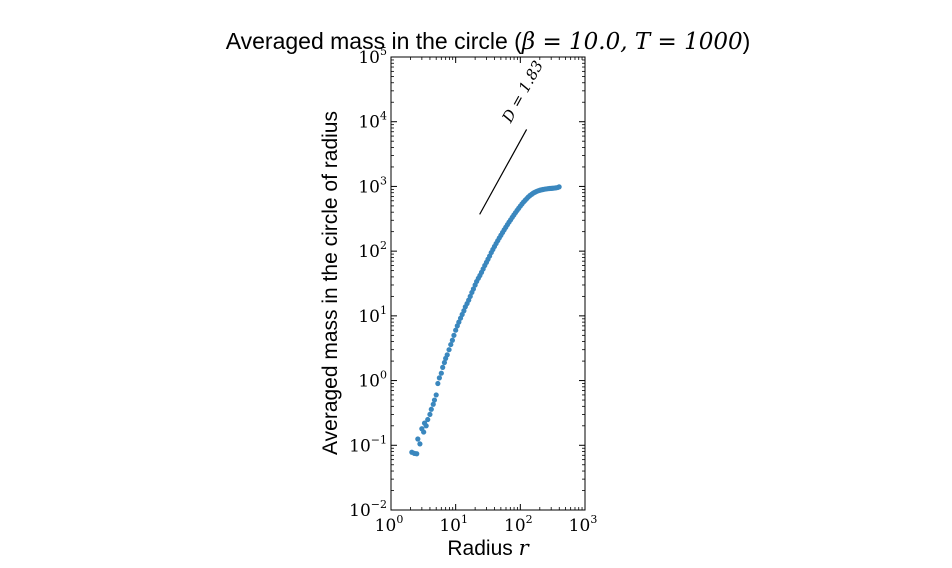  Describe the element at coordinates (373, 41) in the screenshot. I see `chart-title-text: Averaged mass in the circle (` at that location.